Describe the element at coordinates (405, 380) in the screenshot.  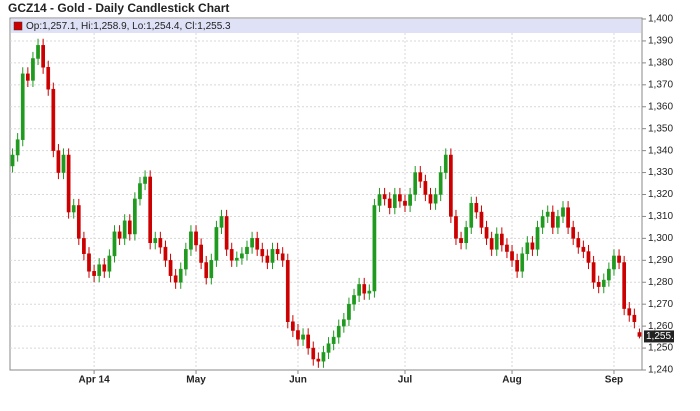
I see `x-tick-label: Jul` at that location.